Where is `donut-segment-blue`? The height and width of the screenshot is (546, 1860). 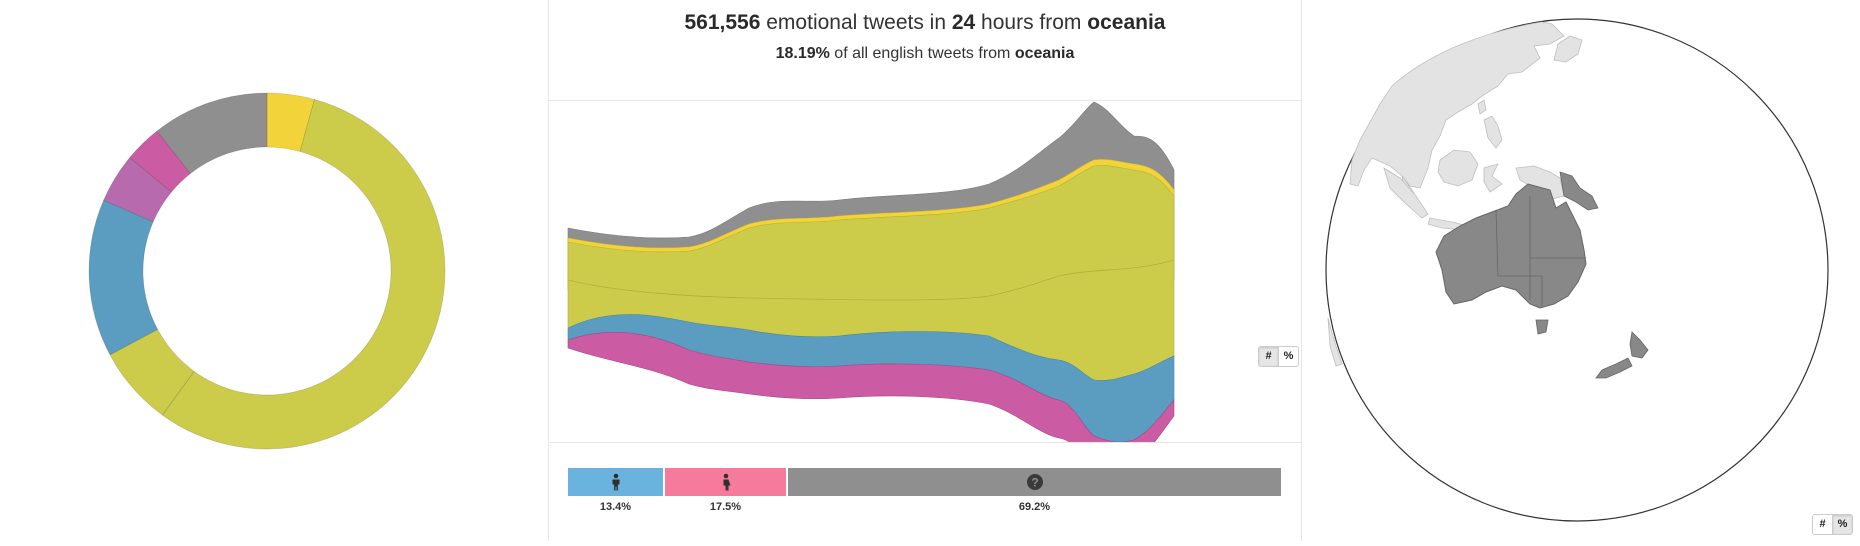
donut-segment-blue is located at coordinates (123, 277).